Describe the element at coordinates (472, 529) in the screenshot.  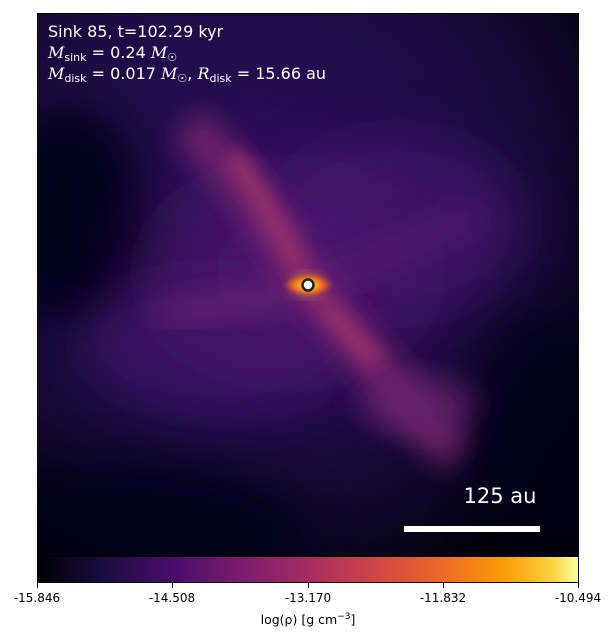
I see `scale-bar` at that location.